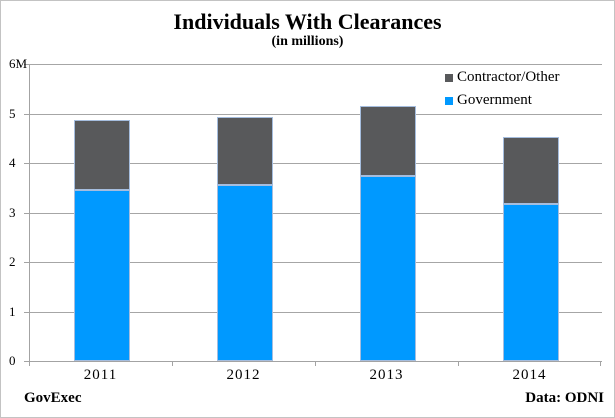  What do you see at coordinates (12, 212) in the screenshot?
I see `y-axis-label: 3` at bounding box center [12, 212].